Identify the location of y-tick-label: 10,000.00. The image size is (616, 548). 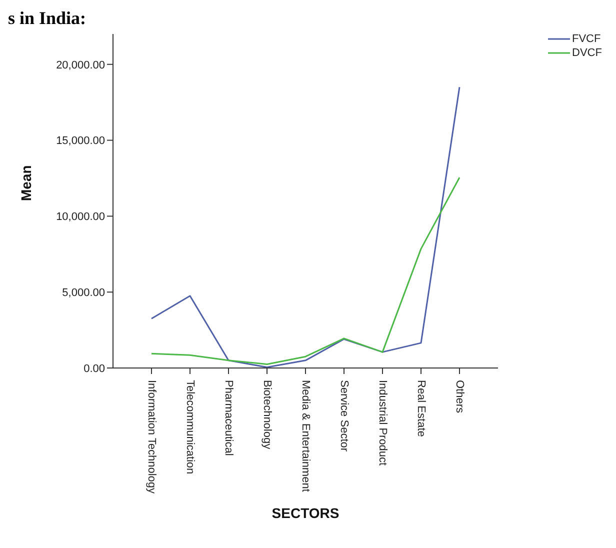
(80, 217).